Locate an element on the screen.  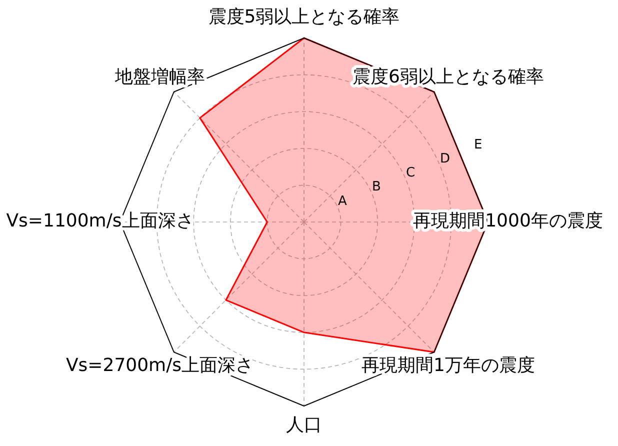
y-tick-label: C is located at coordinates (411, 173).